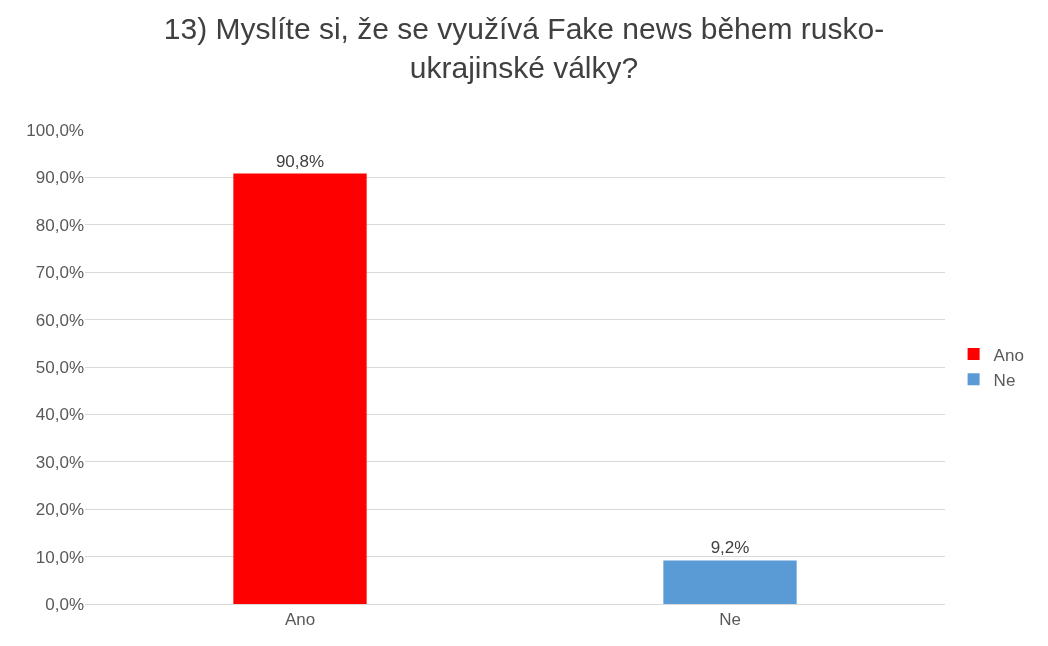 The width and height of the screenshot is (1048, 646). I want to click on data-label: 90,8%, so click(300, 161).